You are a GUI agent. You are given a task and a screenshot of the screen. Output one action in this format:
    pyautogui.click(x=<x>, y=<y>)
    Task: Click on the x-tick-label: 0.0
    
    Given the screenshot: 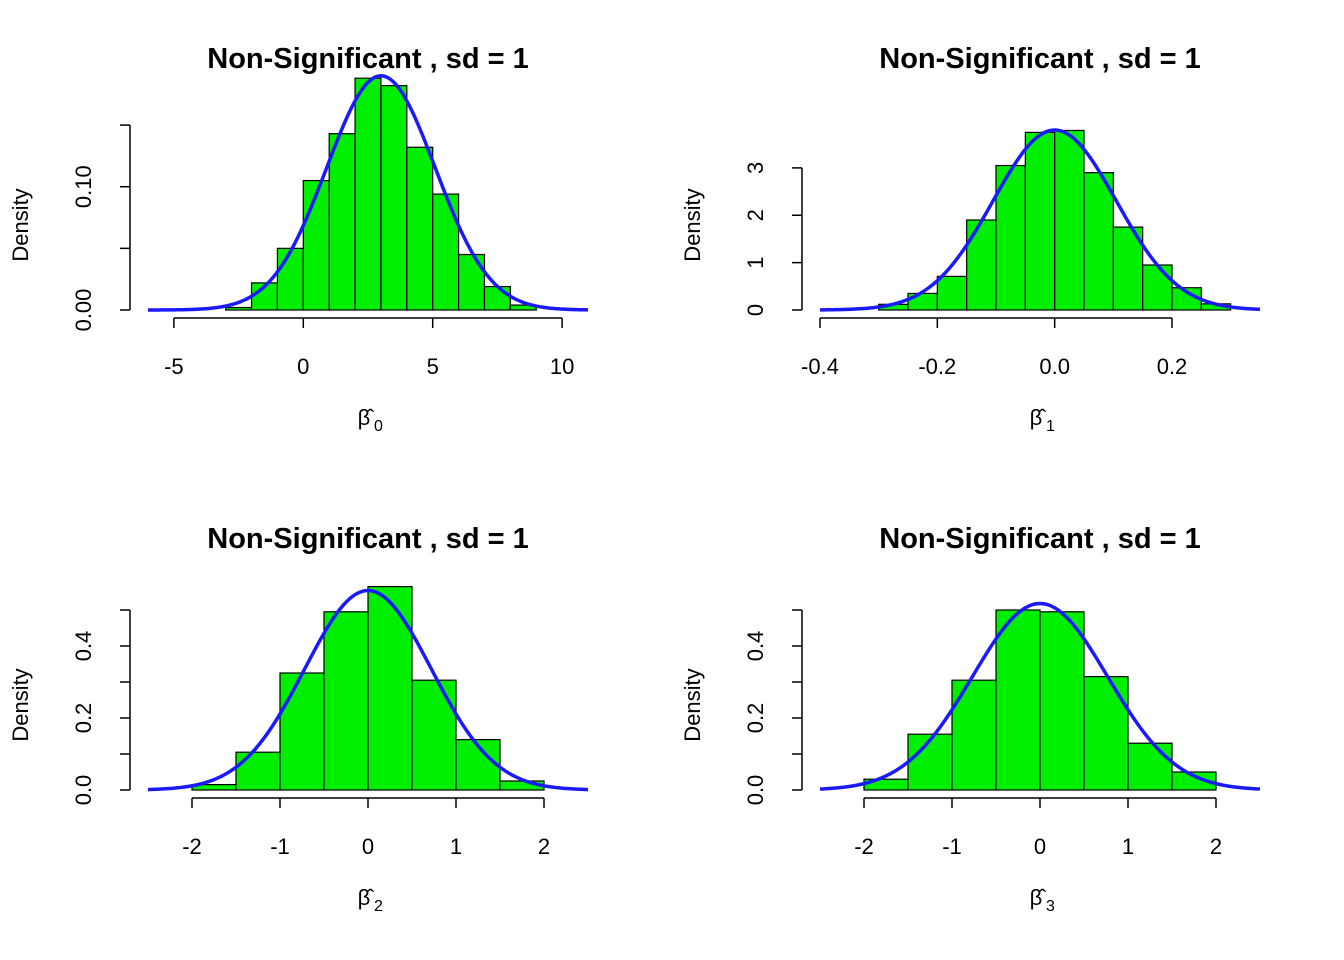 What is the action you would take?
    pyautogui.click(x=1054, y=366)
    